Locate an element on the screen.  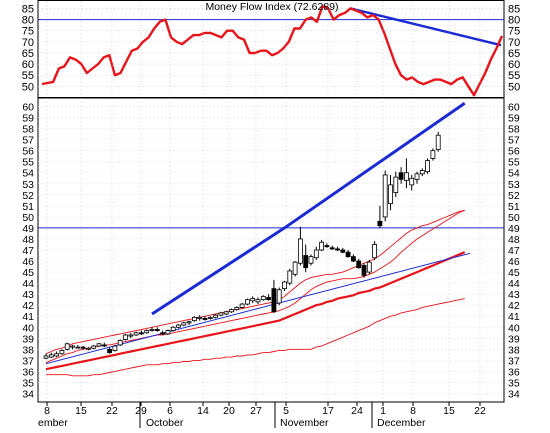
price-tick-right: 57 is located at coordinates (514, 141).